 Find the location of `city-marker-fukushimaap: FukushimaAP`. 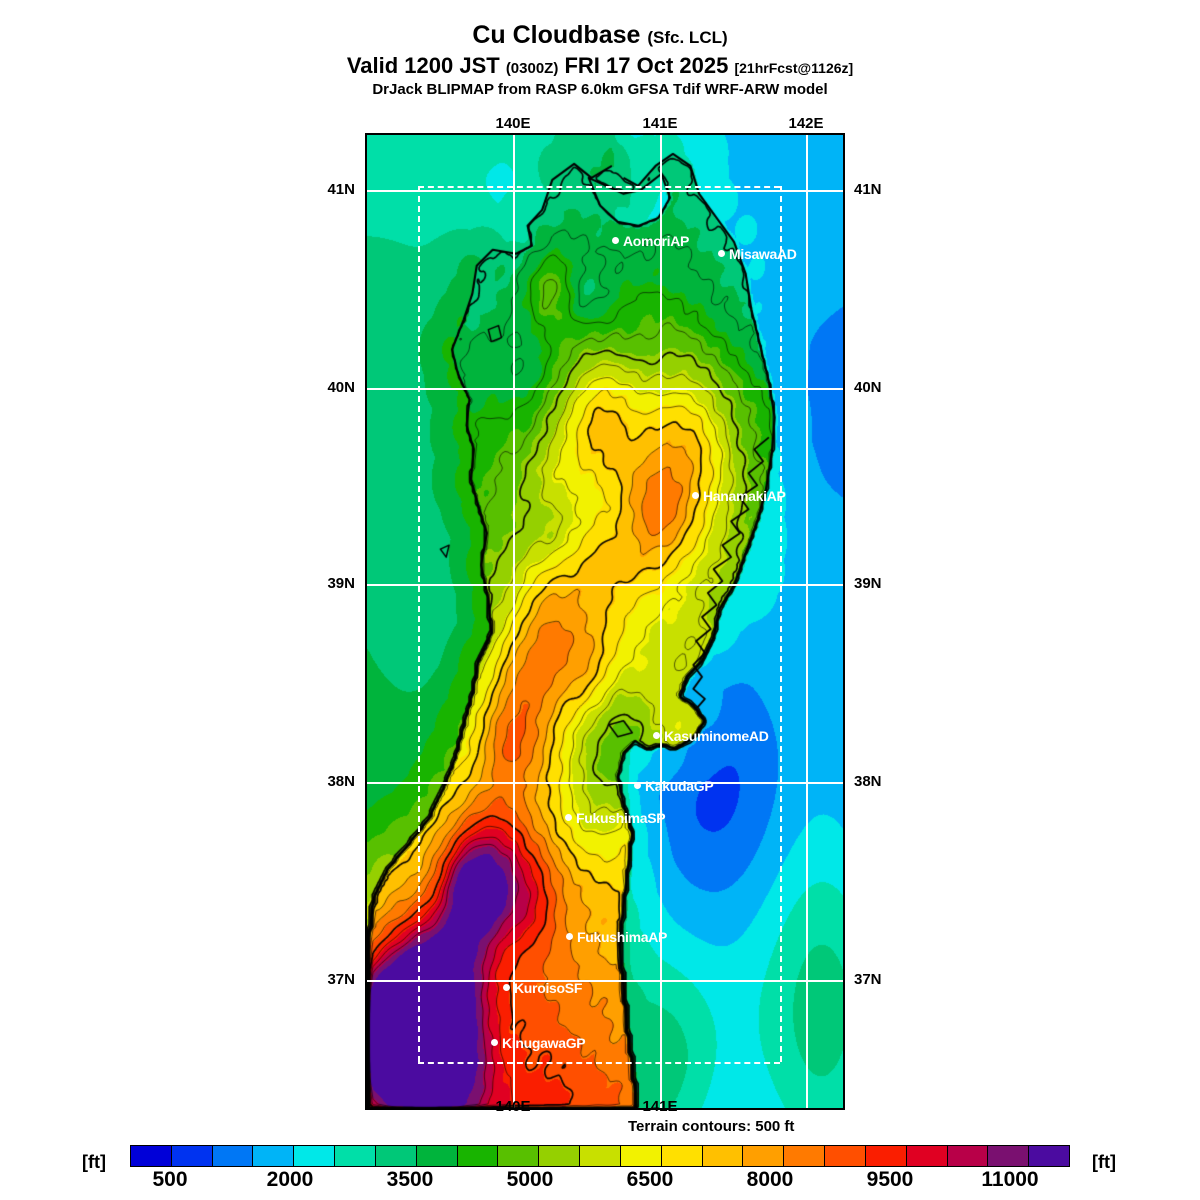

city-marker-fukushimaap: FukushimaAP is located at coordinates (616, 937).